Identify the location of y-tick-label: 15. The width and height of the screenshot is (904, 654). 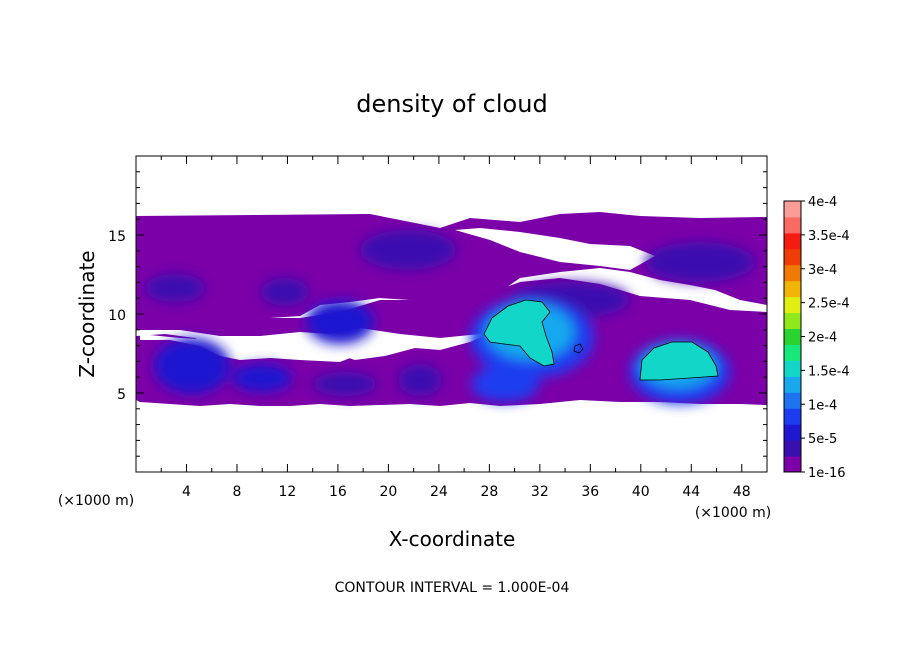
(117, 237).